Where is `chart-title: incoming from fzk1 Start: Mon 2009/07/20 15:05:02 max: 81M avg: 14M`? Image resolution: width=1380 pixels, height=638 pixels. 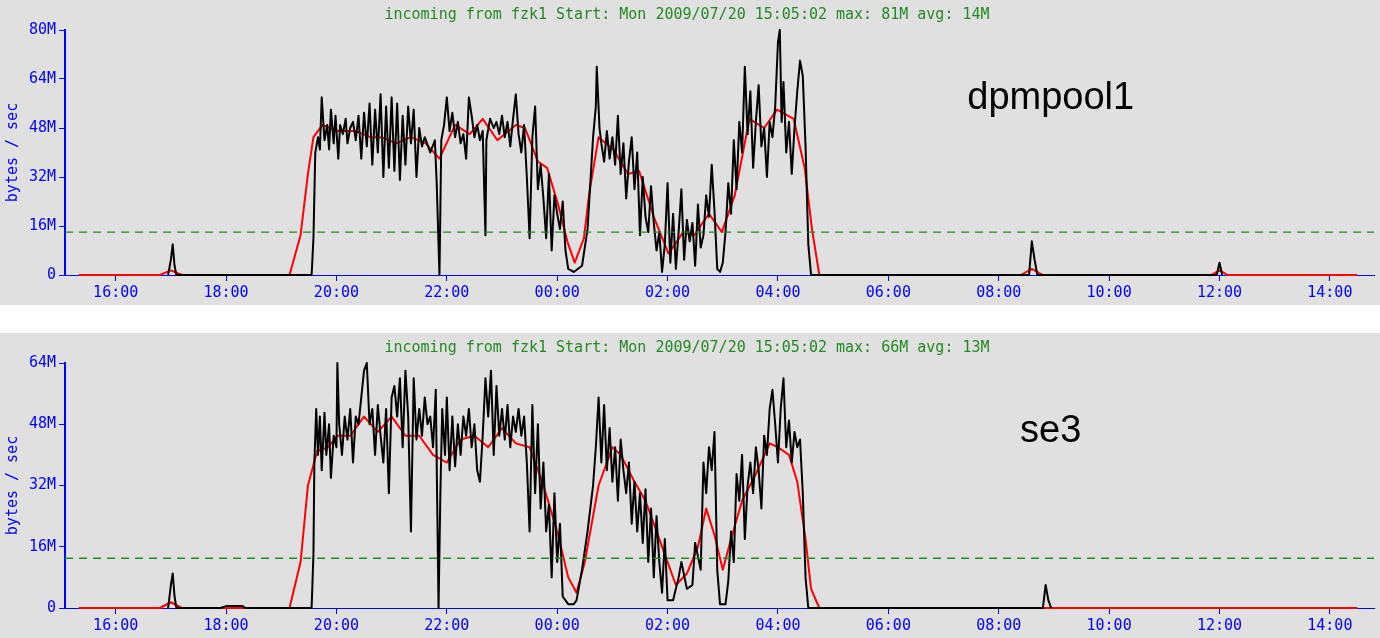
chart-title: incoming from fzk1 Start: Mon 2009/07/20 15:05:02 max: 81M avg: 14M is located at coordinates (687, 13).